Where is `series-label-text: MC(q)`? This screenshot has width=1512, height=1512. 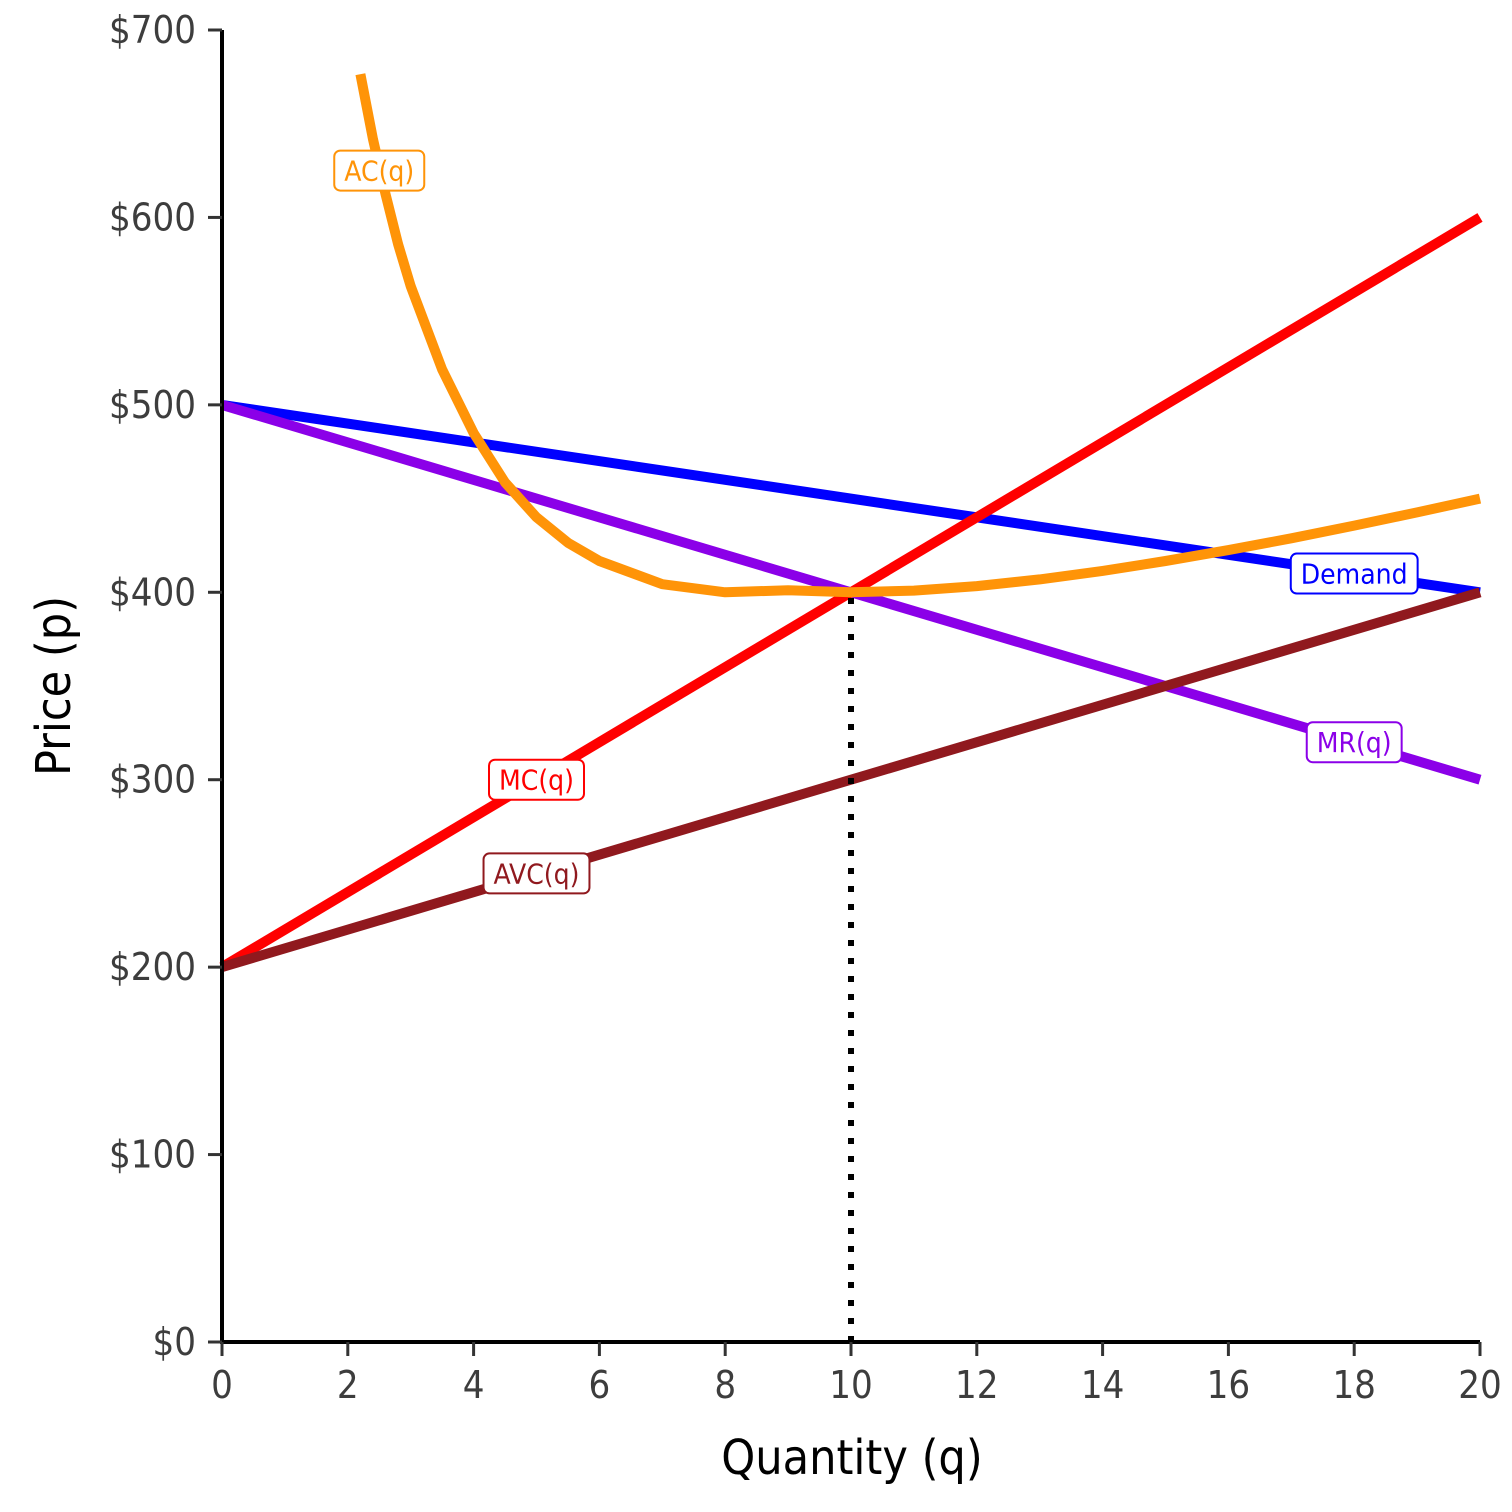 series-label-text: MC(q) is located at coordinates (536, 780).